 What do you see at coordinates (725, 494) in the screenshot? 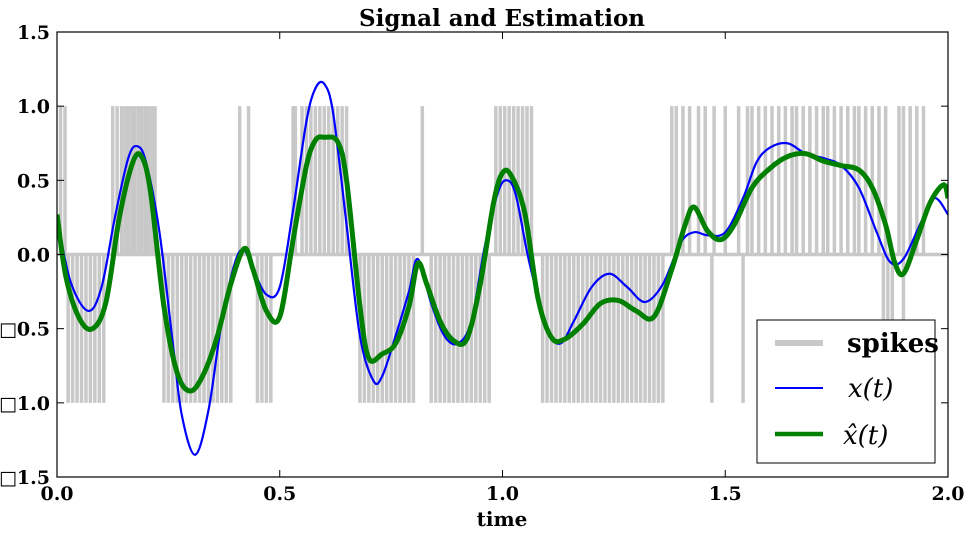
I see `x-tick-label: 1.5` at bounding box center [725, 494].